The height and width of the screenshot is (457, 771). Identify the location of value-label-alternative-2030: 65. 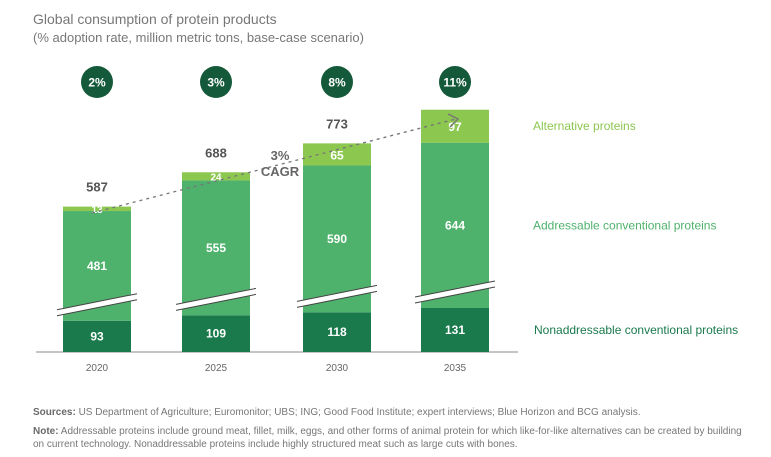
(337, 155).